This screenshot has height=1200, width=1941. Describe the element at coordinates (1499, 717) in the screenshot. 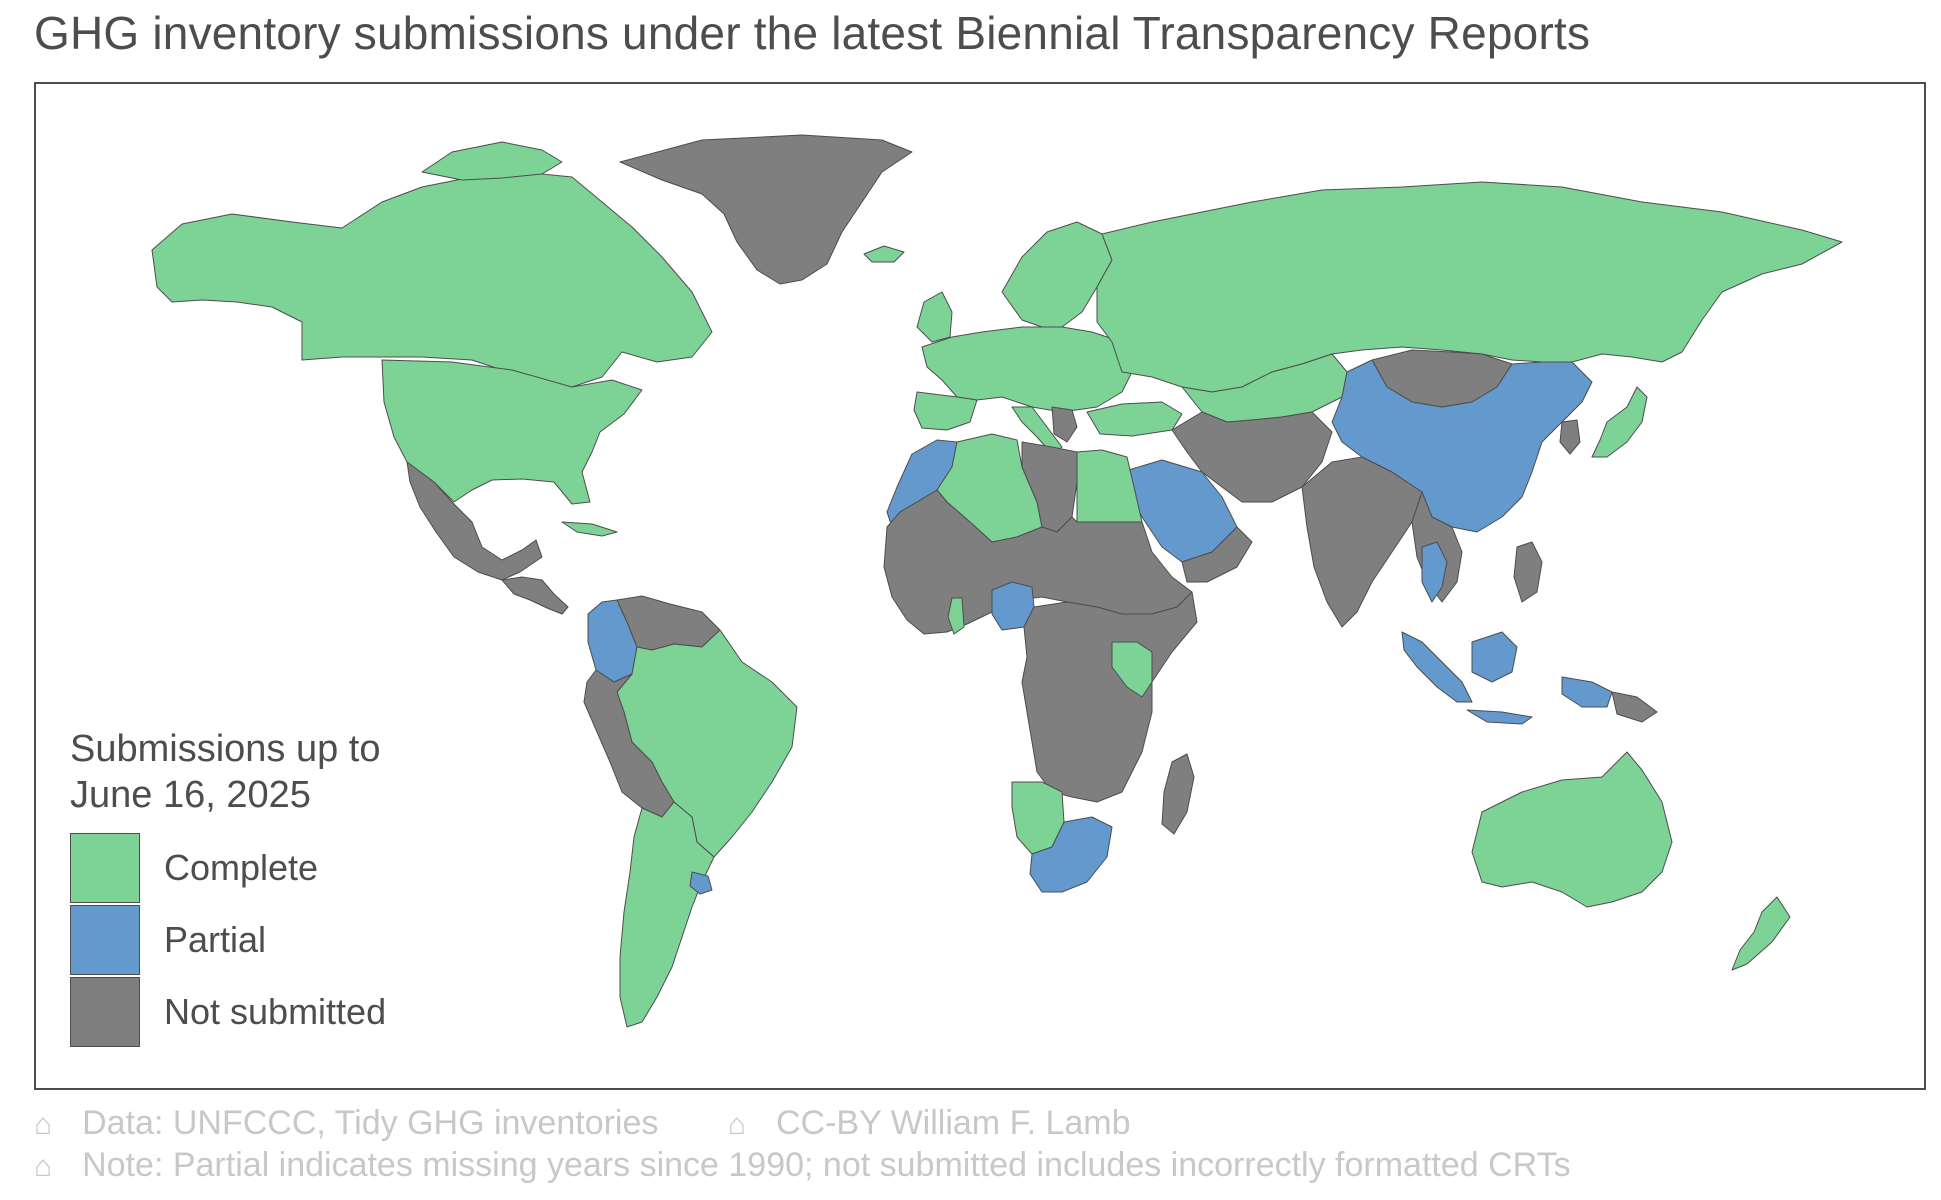

I see `region-indonesia-java` at that location.